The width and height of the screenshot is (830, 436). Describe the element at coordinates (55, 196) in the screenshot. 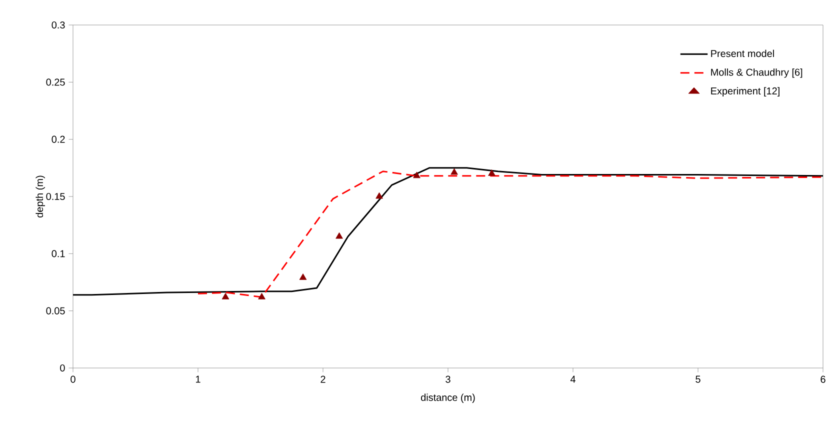

I see `y-tick-label: 0.15` at that location.